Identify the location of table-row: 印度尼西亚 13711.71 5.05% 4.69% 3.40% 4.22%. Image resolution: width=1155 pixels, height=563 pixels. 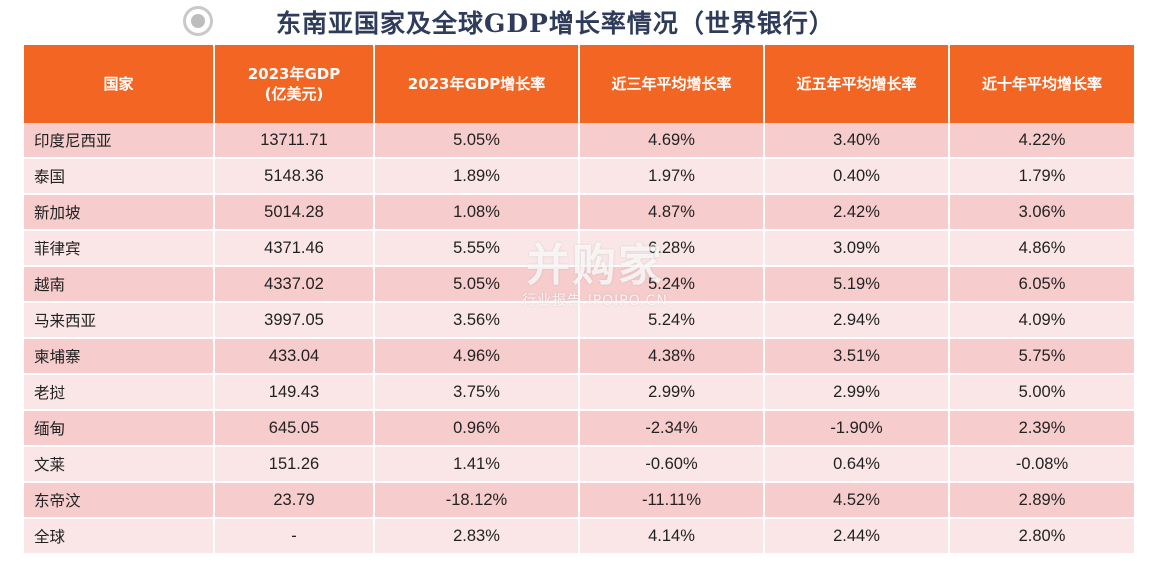
(579, 141).